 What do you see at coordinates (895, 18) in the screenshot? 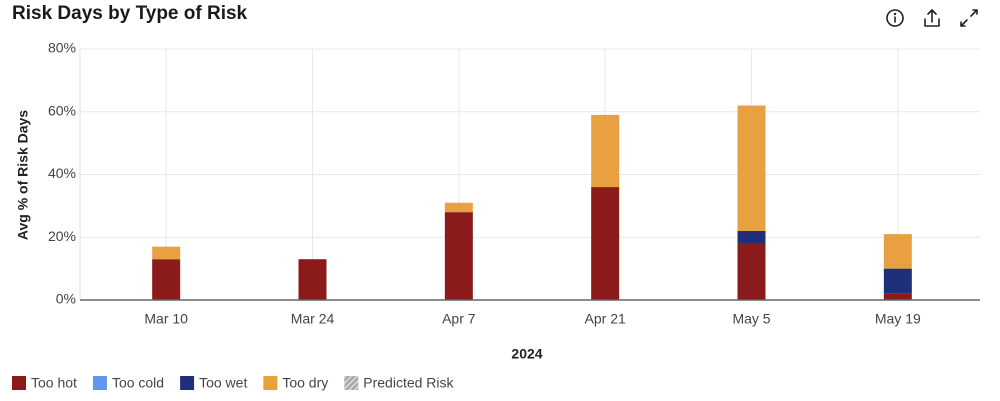
I see `info-button` at bounding box center [895, 18].